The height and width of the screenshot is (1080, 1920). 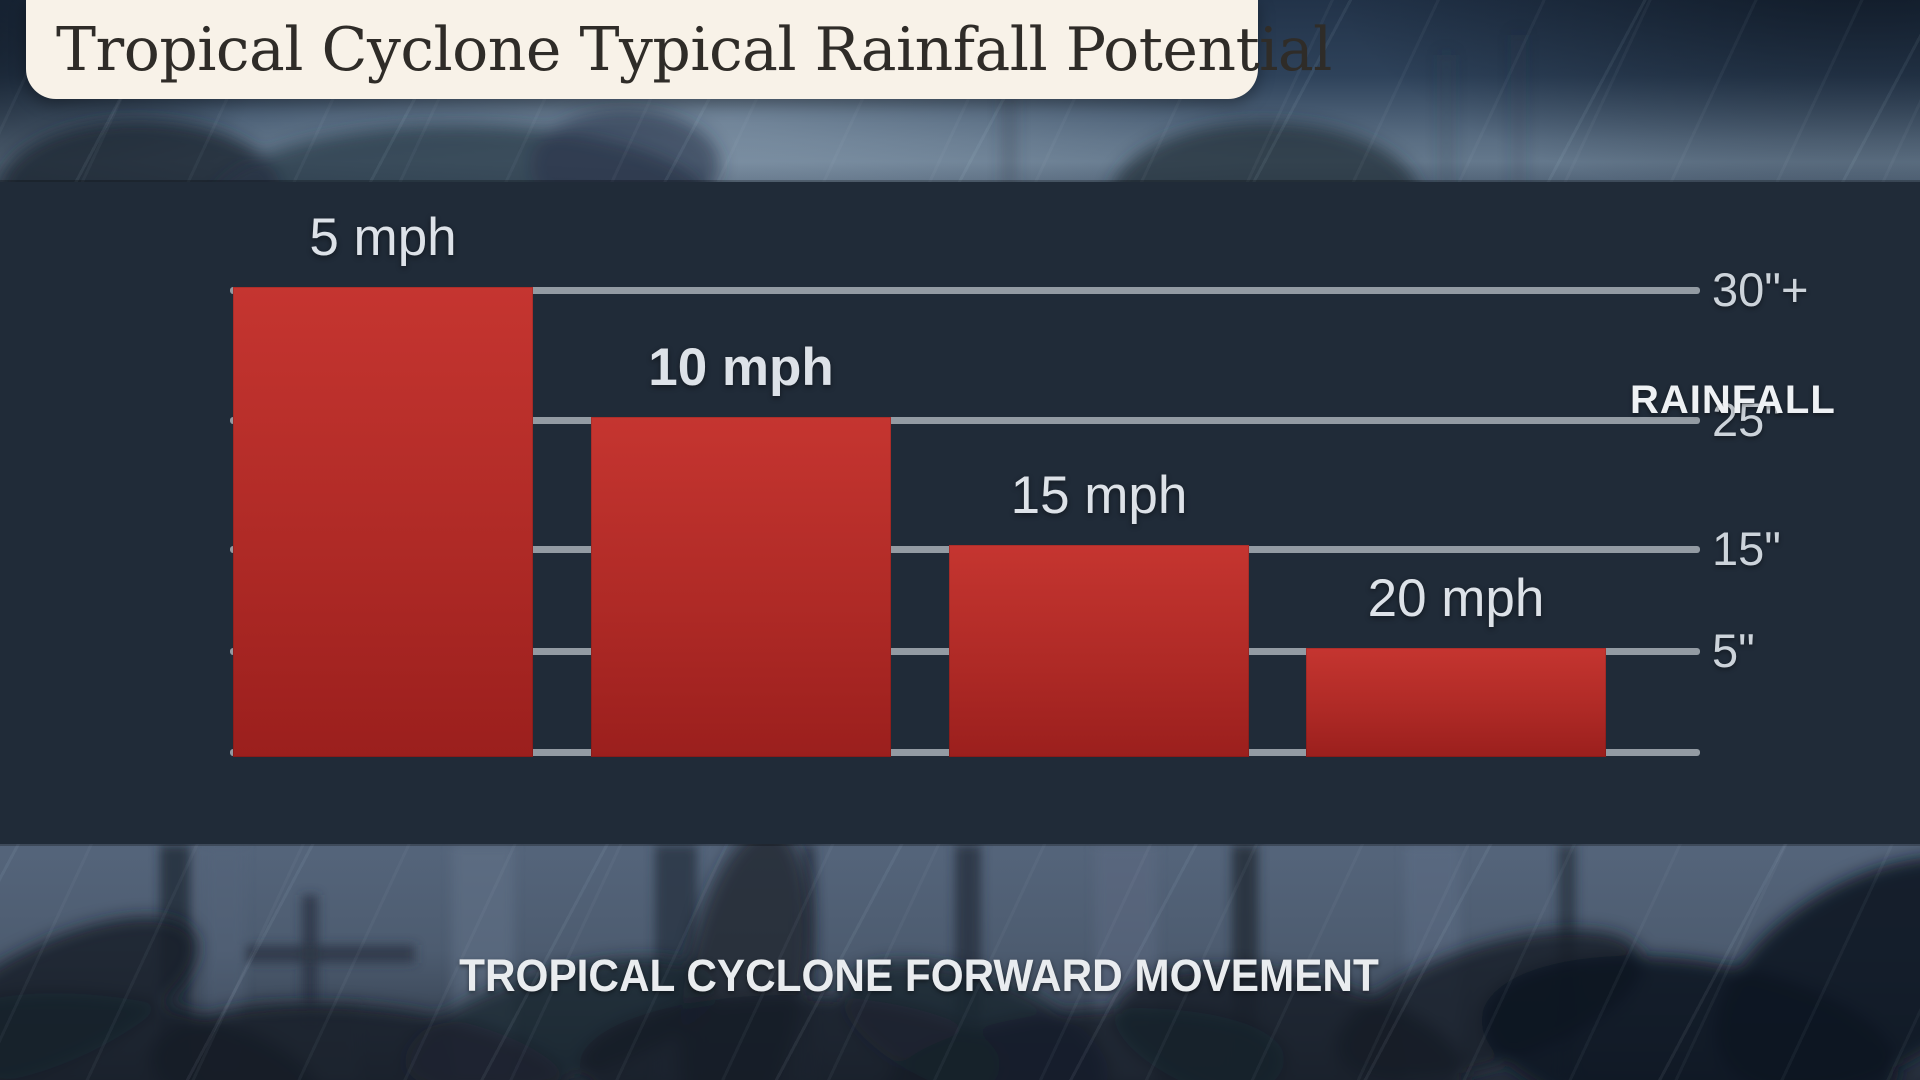 I want to click on y-tick-label: 15", so click(x=1746, y=548).